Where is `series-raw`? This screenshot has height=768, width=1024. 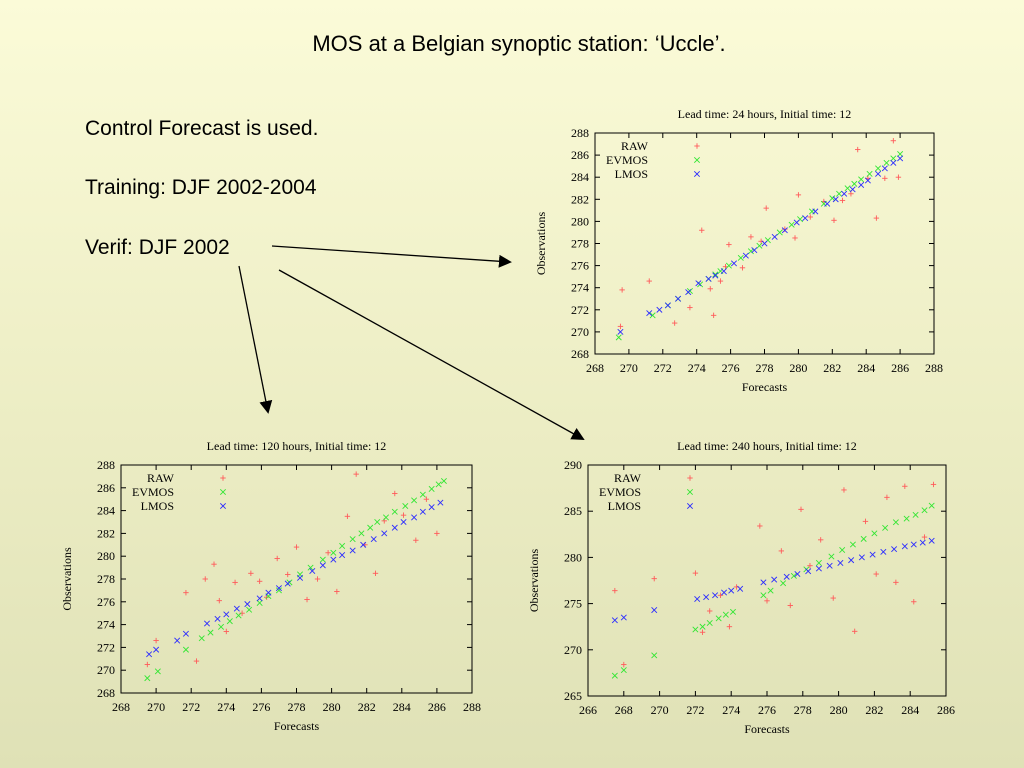
series-raw is located at coordinates (774, 574).